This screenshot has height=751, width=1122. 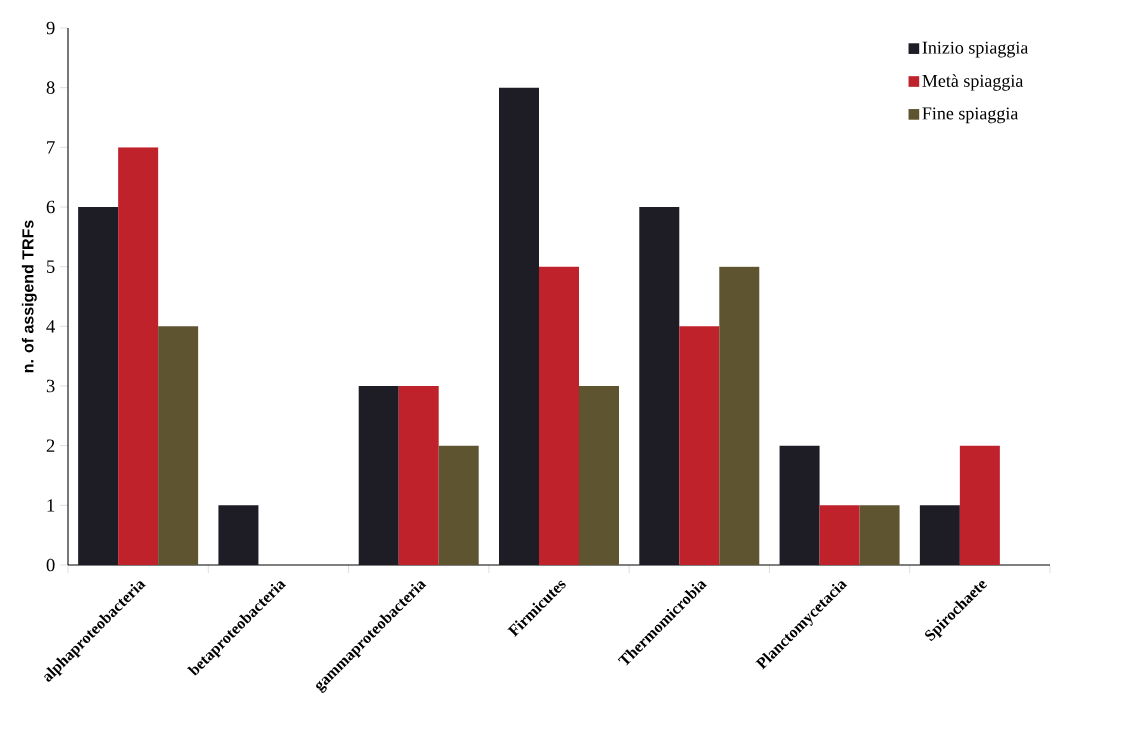 I want to click on y-tick-label: 0, so click(x=50, y=565).